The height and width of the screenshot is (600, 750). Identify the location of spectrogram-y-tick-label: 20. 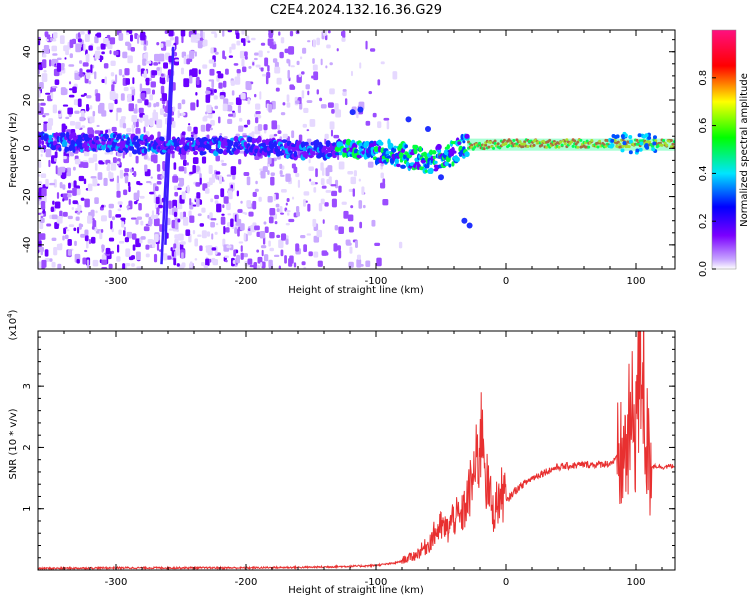
(27, 100).